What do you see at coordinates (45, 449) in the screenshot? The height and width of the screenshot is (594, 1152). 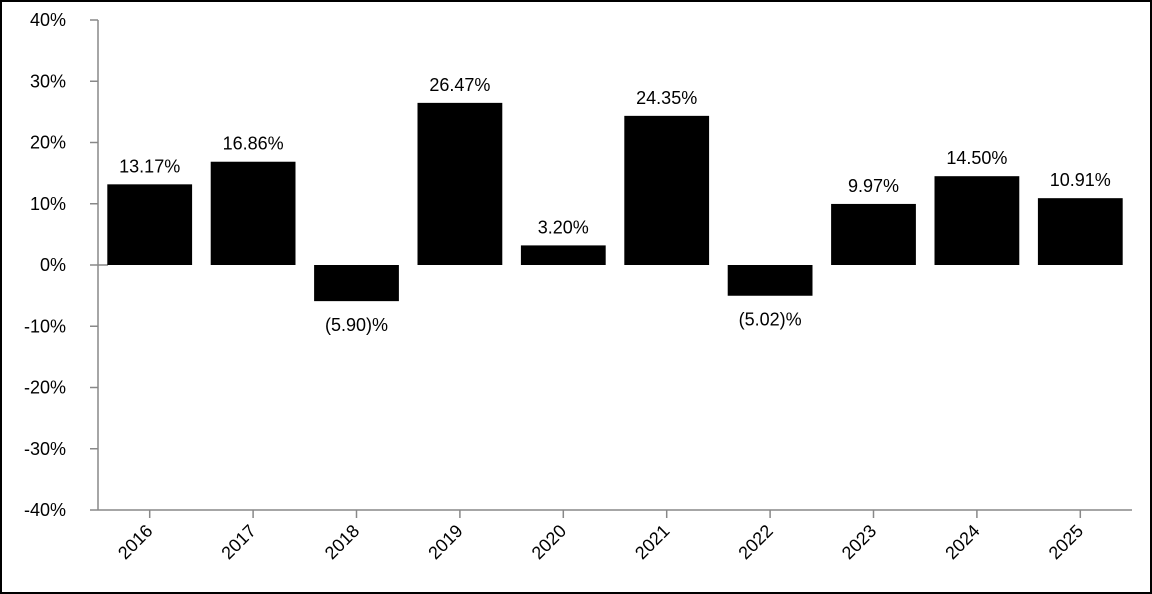 I see `y-tick-label: -30%` at bounding box center [45, 449].